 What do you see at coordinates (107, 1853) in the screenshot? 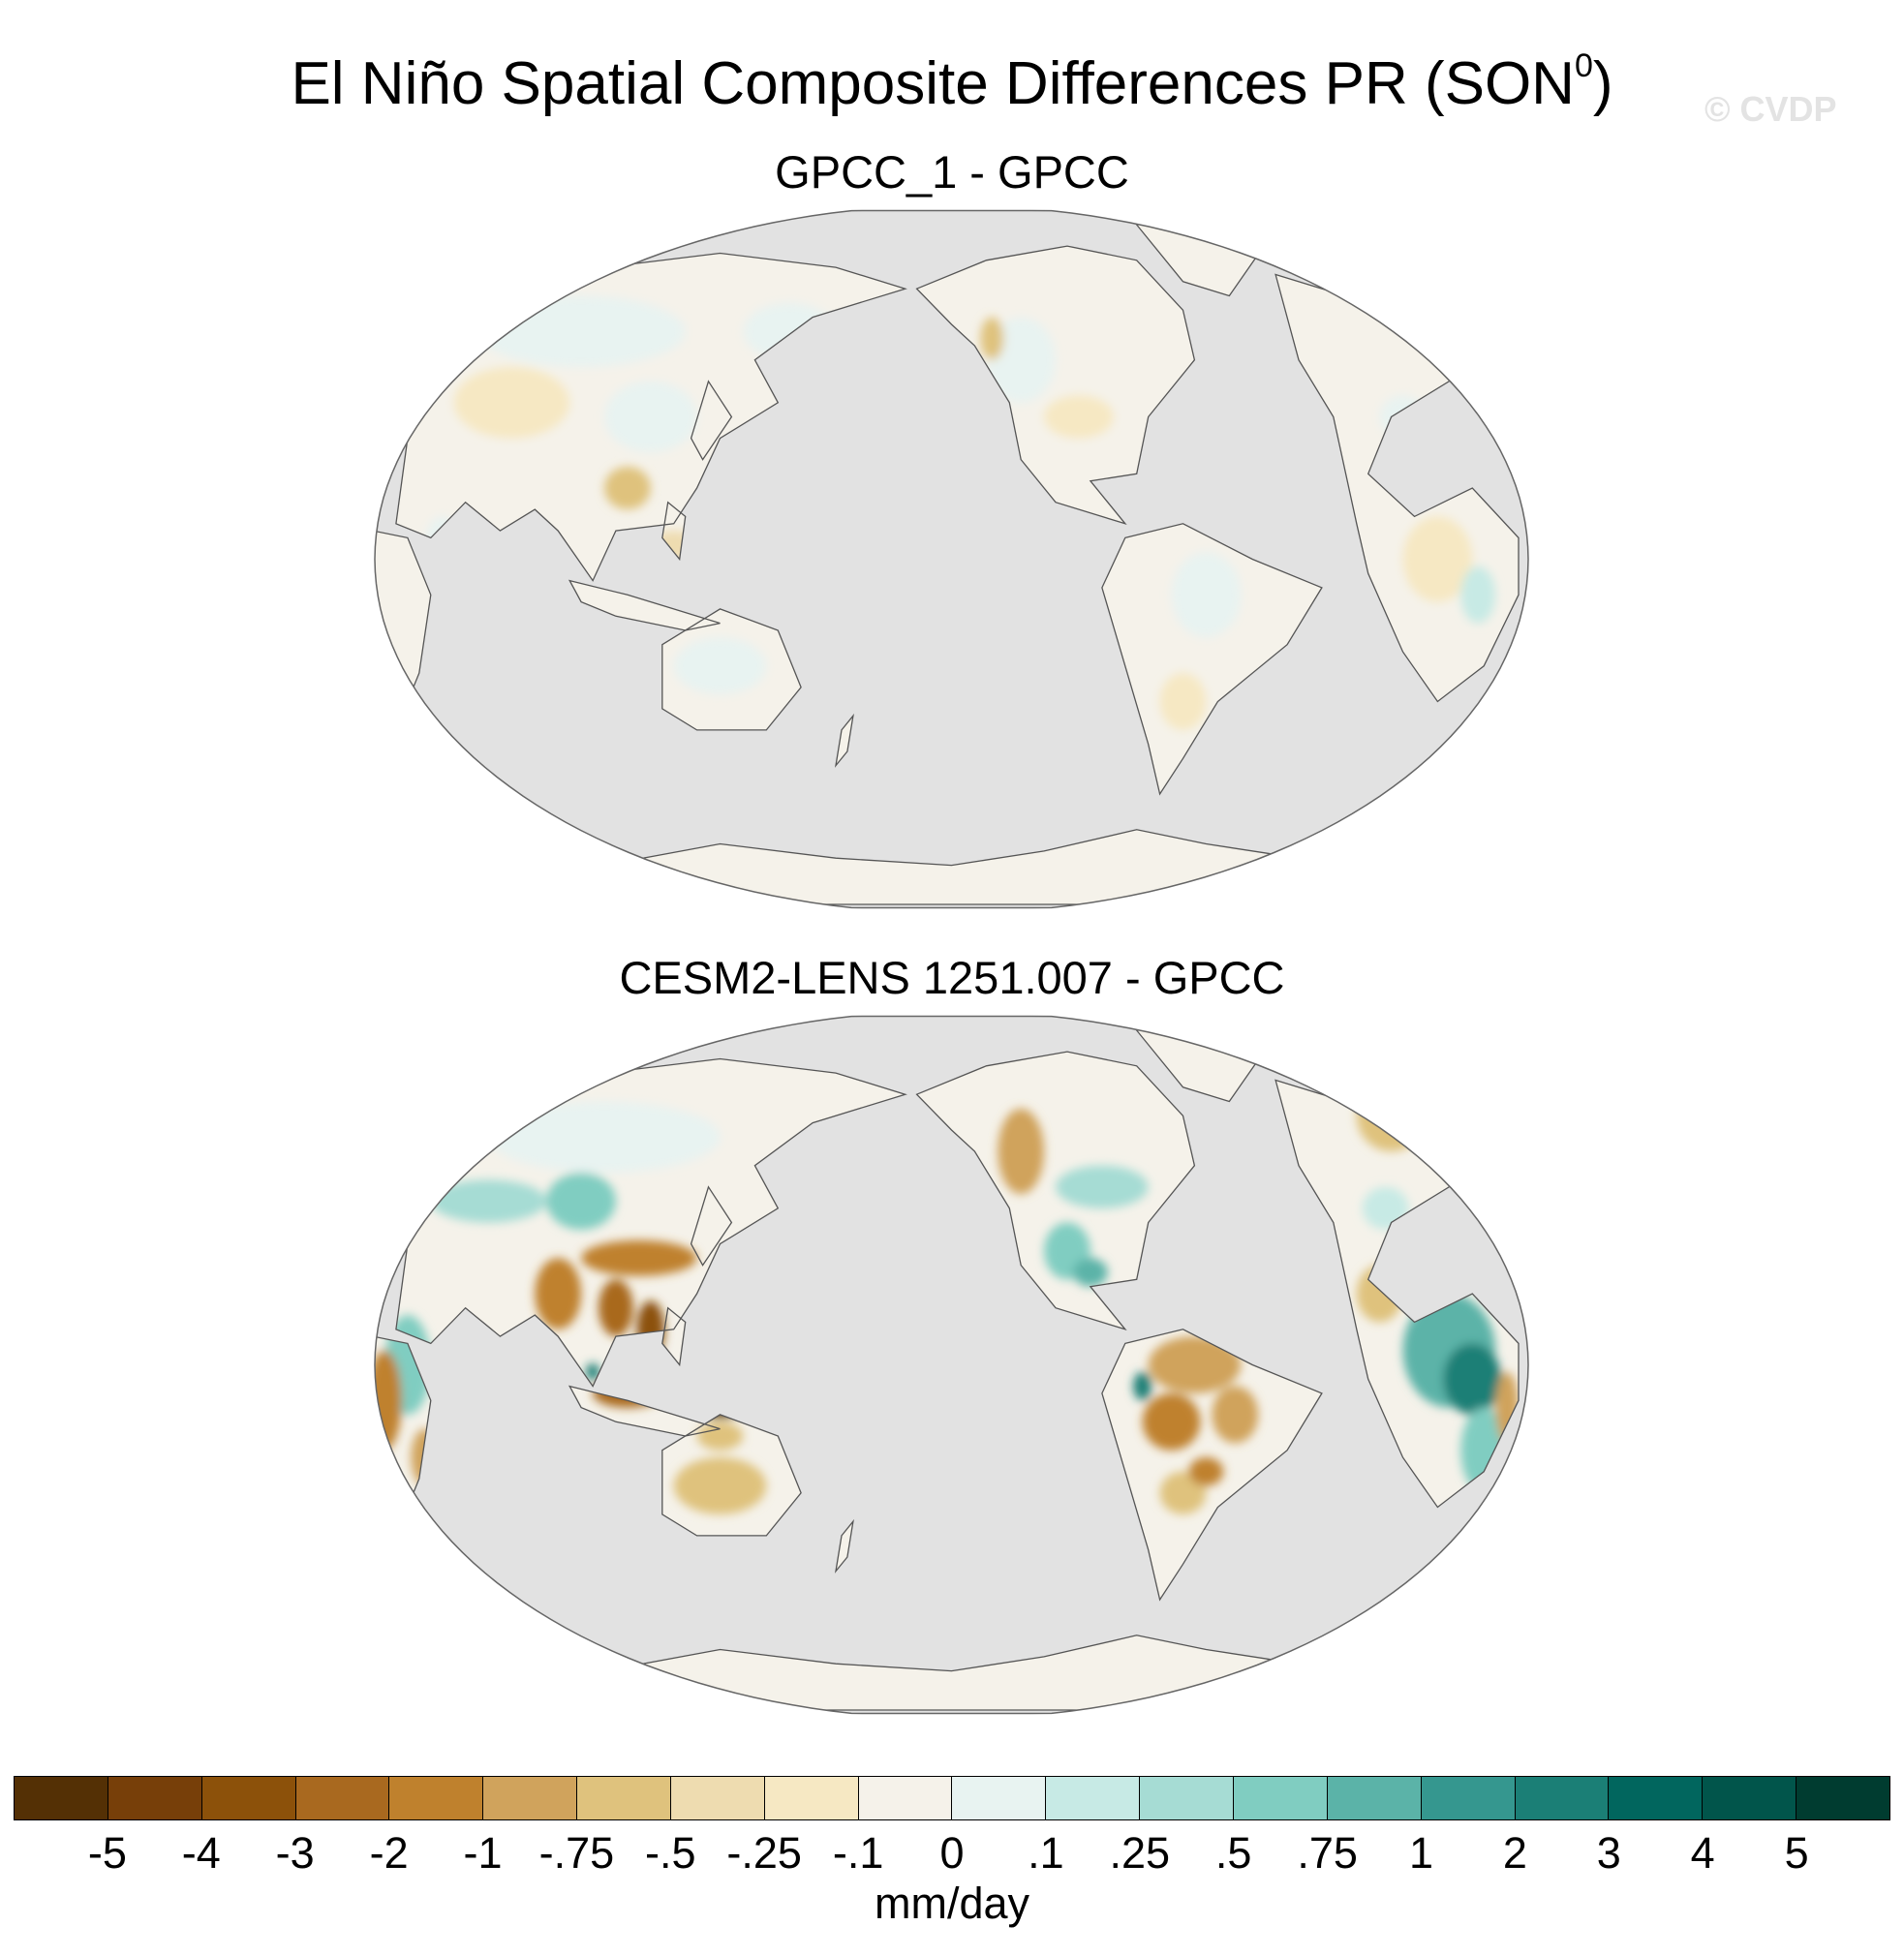
I see `colorbar-tick-label: -5` at bounding box center [107, 1853].